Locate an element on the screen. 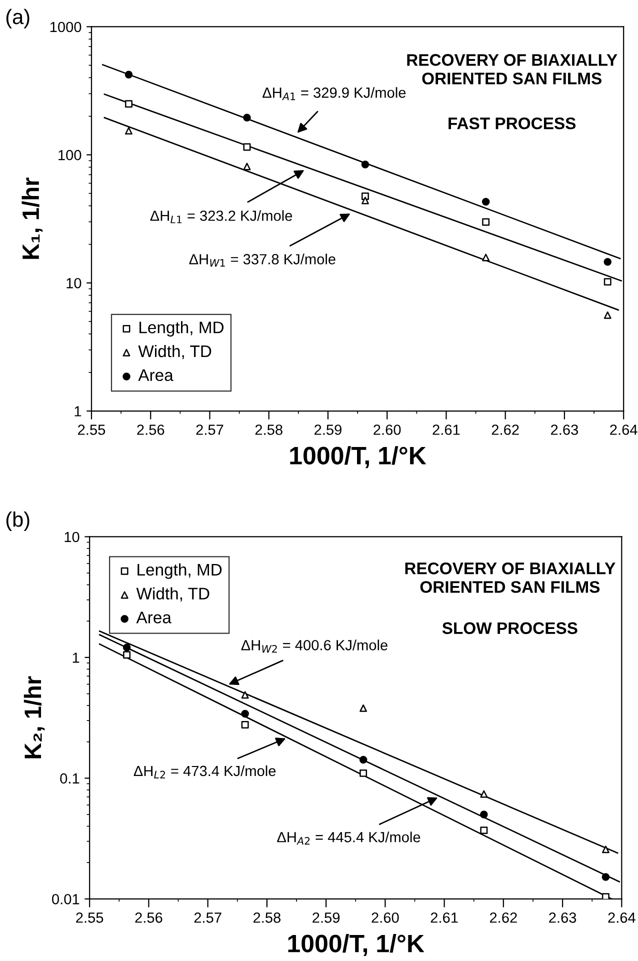 The image size is (638, 961). chart-title: (b) is located at coordinates (18, 521).